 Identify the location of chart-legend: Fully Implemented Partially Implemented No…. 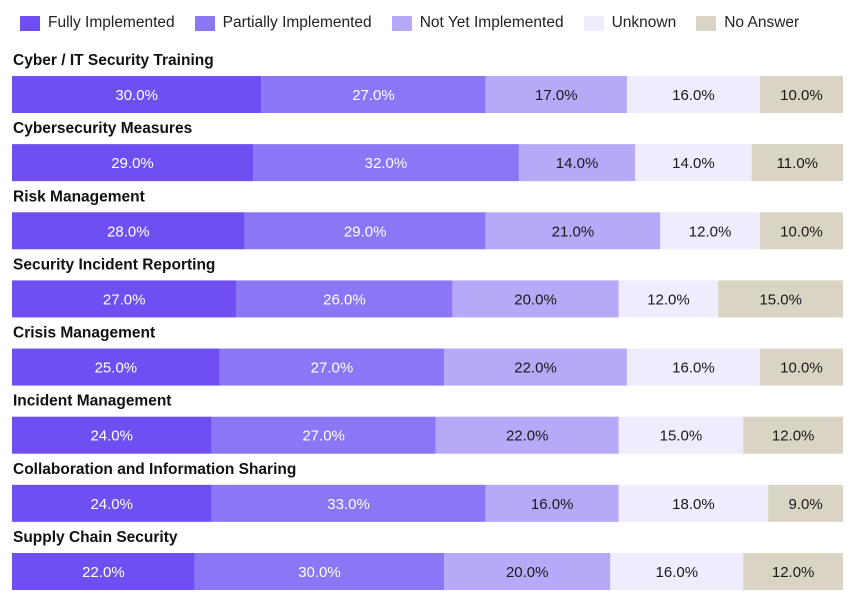
(419, 23).